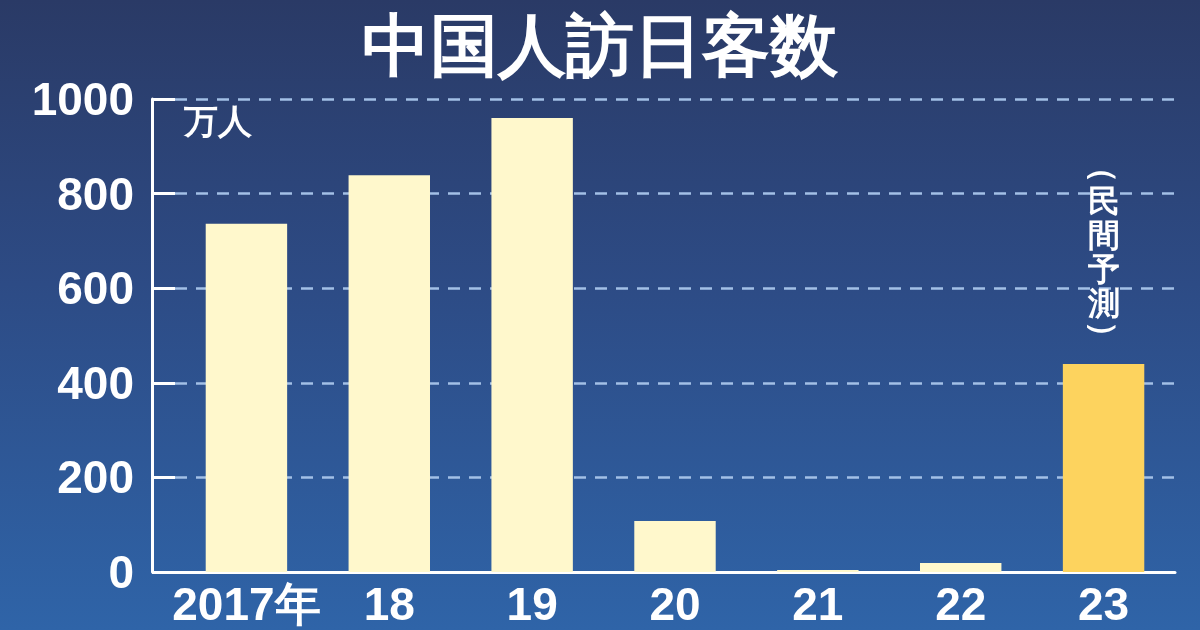  I want to click on x-tick-label: 22, so click(961, 604).